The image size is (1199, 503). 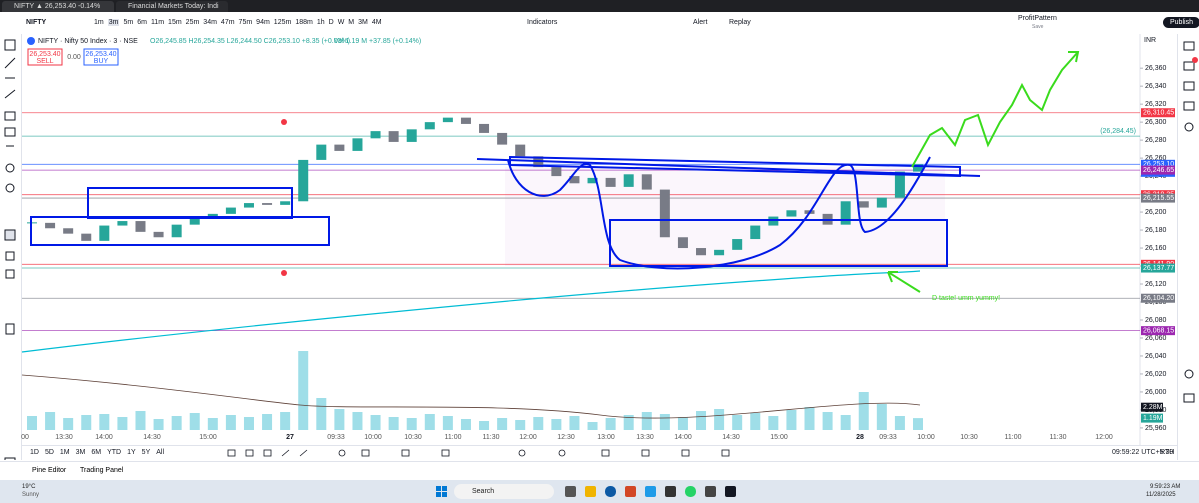 I want to click on y-tick-label: 26,060, so click(x=1156, y=338).